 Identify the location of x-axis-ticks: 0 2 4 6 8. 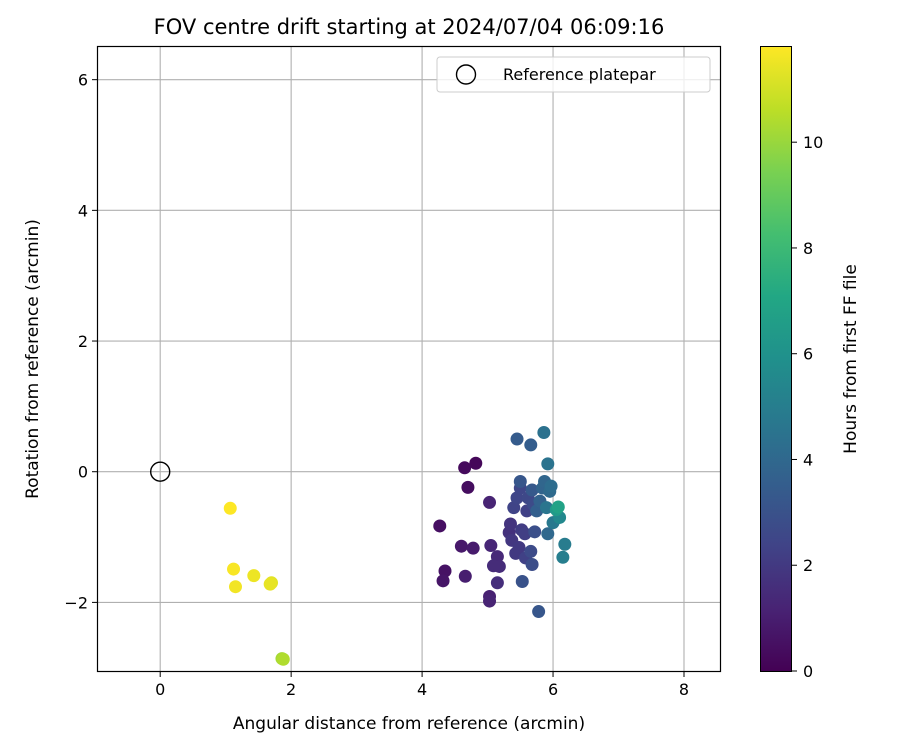
(422, 685).